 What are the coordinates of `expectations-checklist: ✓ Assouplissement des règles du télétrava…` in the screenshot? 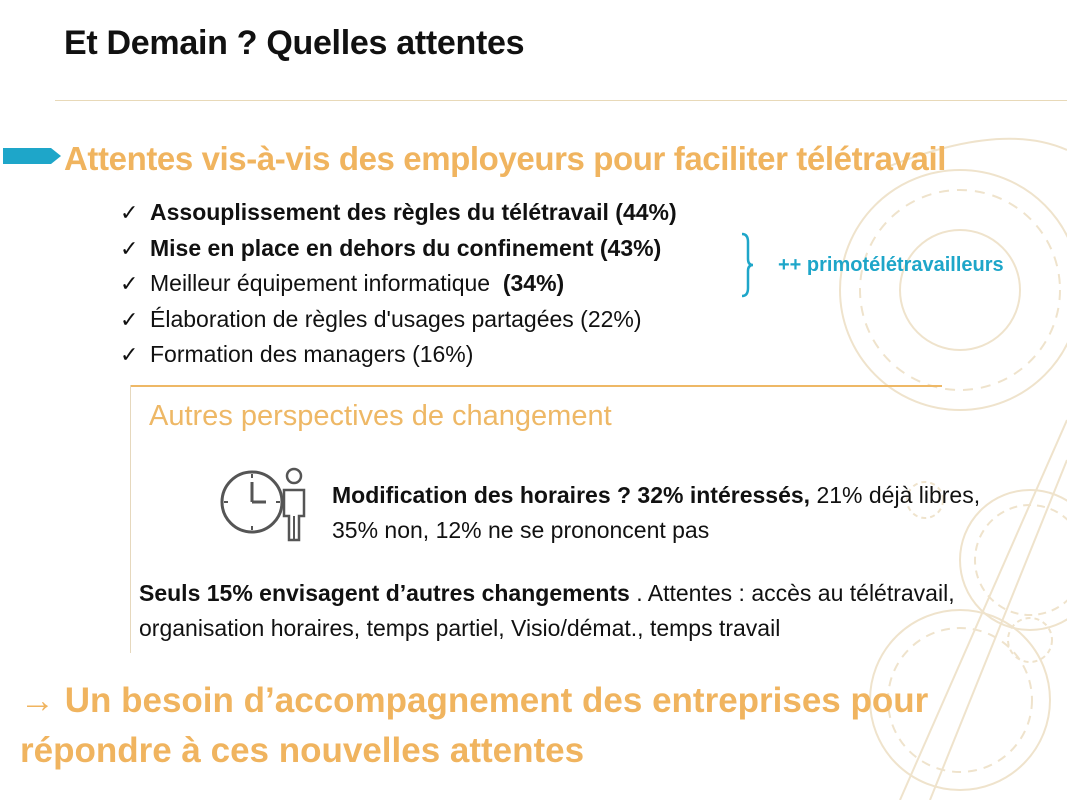 It's located at (398, 284).